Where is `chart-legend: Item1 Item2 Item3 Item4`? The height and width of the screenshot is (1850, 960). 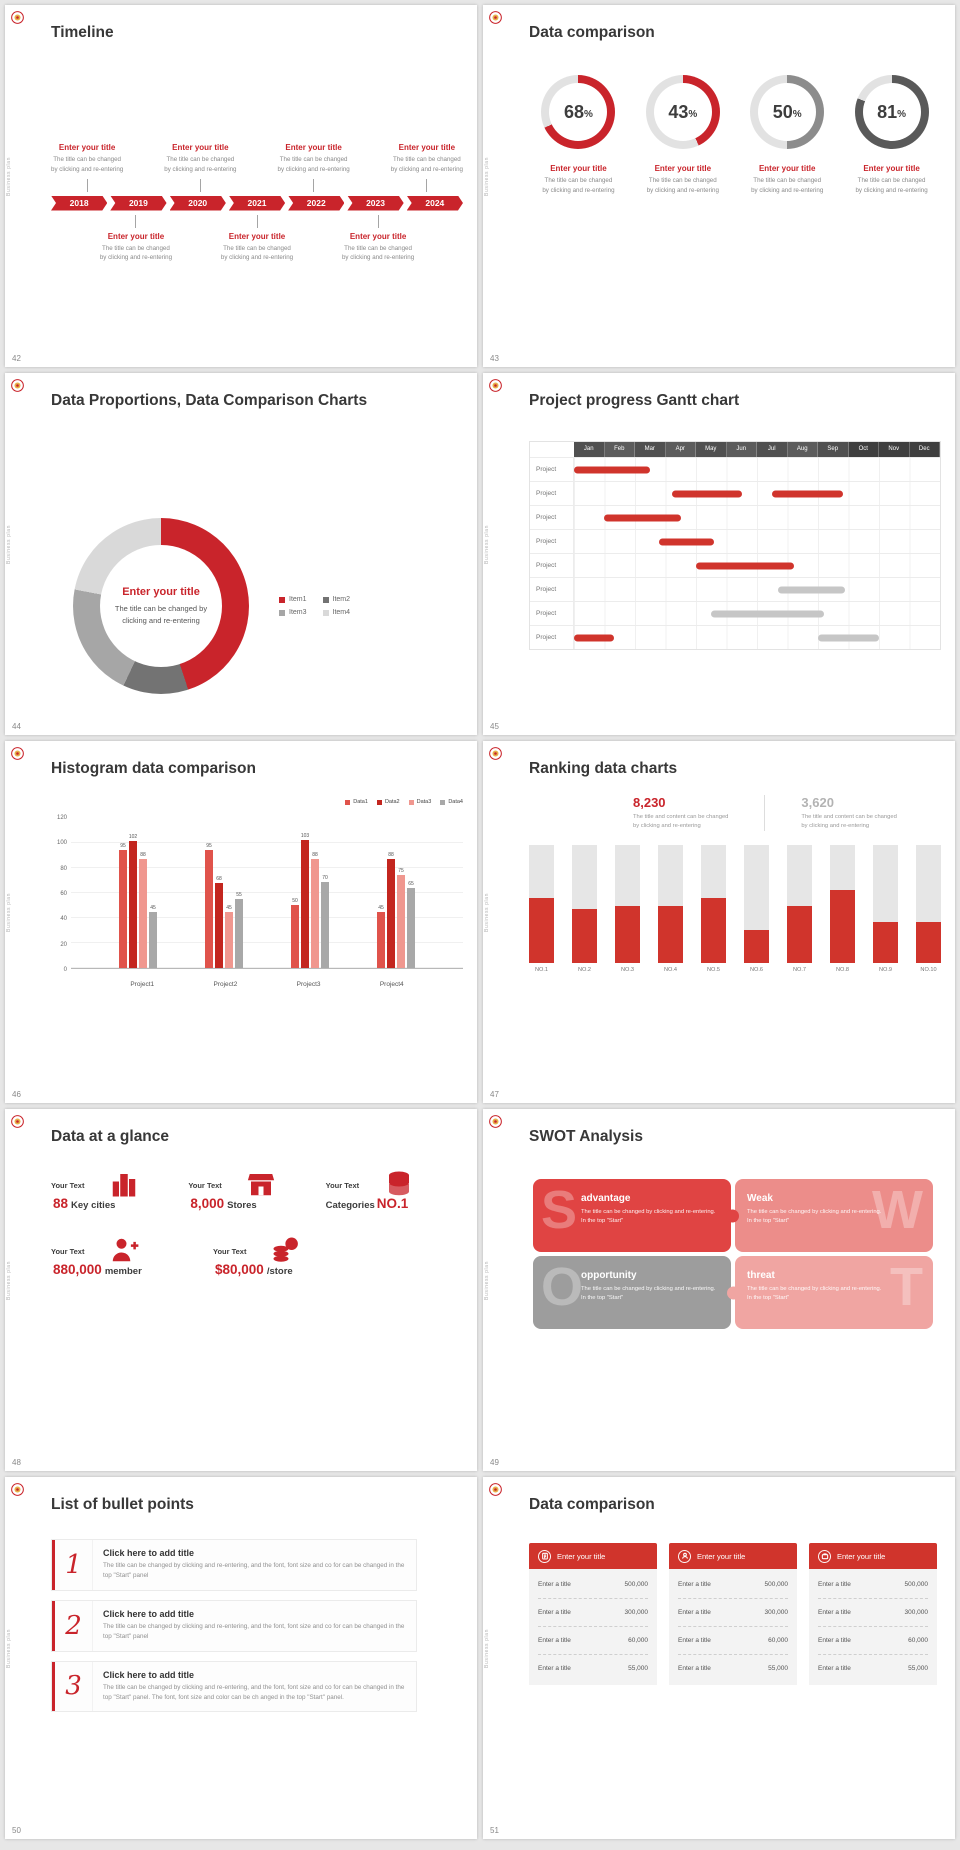 chart-legend: Item1 Item2 Item3 Item4 is located at coordinates (314, 606).